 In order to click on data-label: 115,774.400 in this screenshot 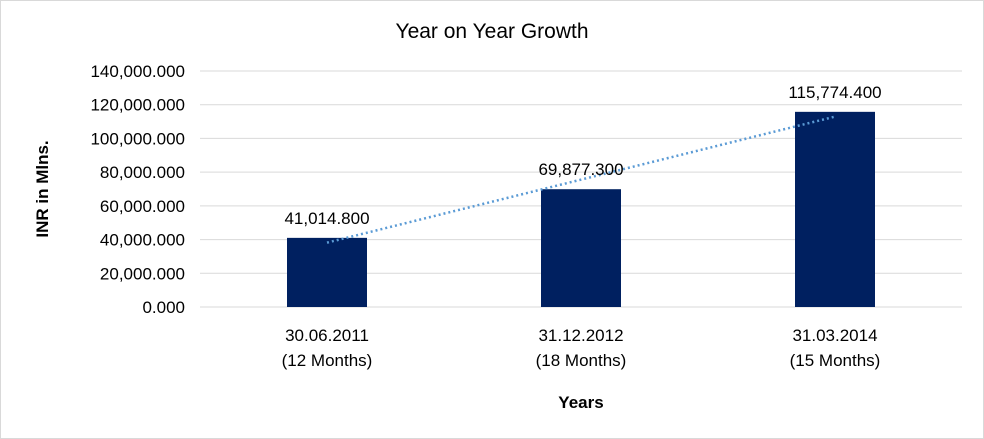, I will do `click(834, 92)`.